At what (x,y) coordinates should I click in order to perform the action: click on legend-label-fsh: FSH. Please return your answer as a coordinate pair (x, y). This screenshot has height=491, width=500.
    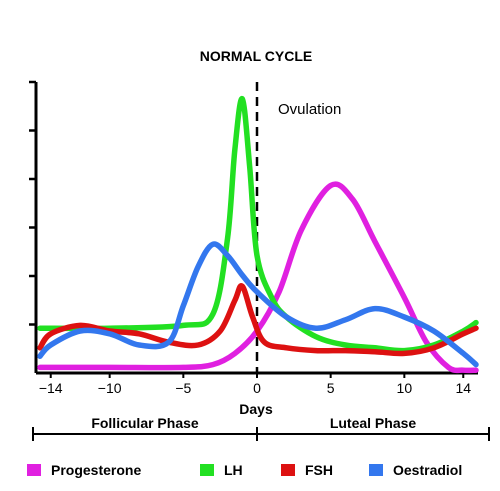
    Looking at the image, I should click on (319, 470).